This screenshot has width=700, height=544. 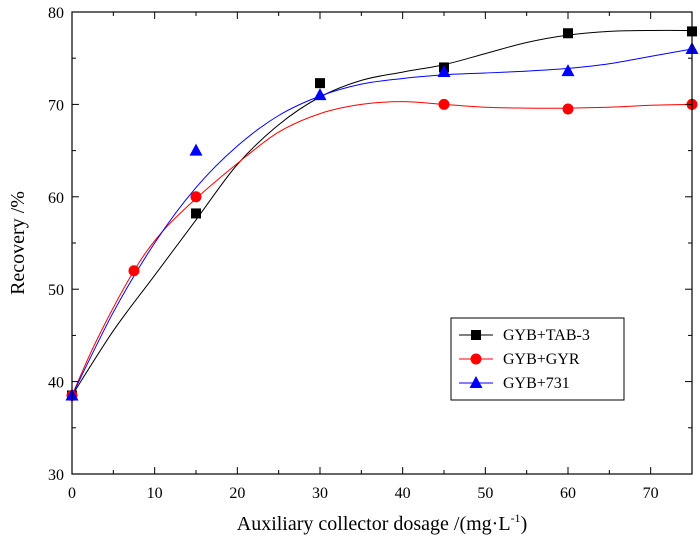 I want to click on x-axis-title-superscript: -1, so click(x=516, y=518).